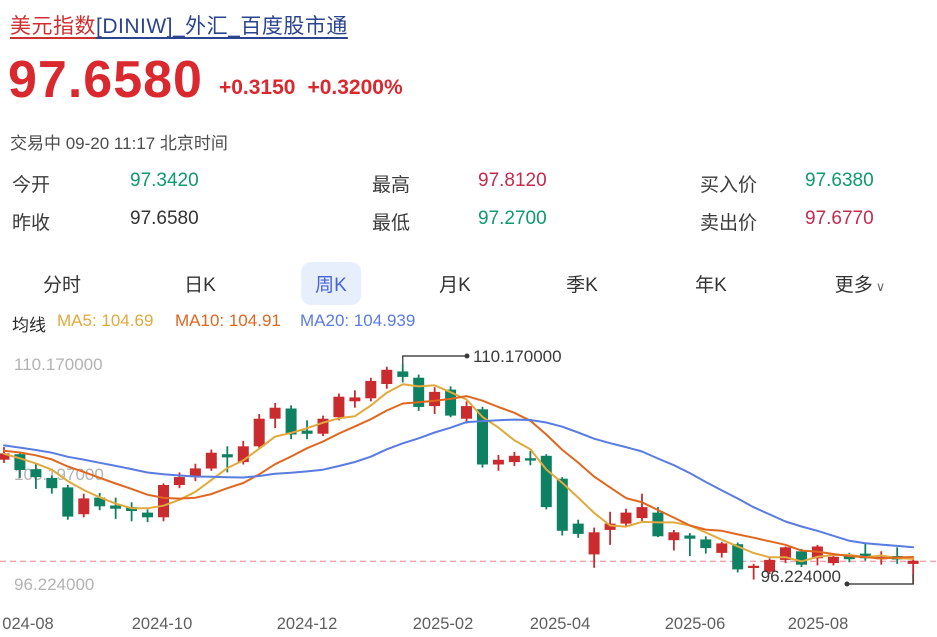 Image resolution: width=937 pixels, height=637 pixels. What do you see at coordinates (818, 624) in the screenshot?
I see `x-axis-label-7: 2025-08` at bounding box center [818, 624].